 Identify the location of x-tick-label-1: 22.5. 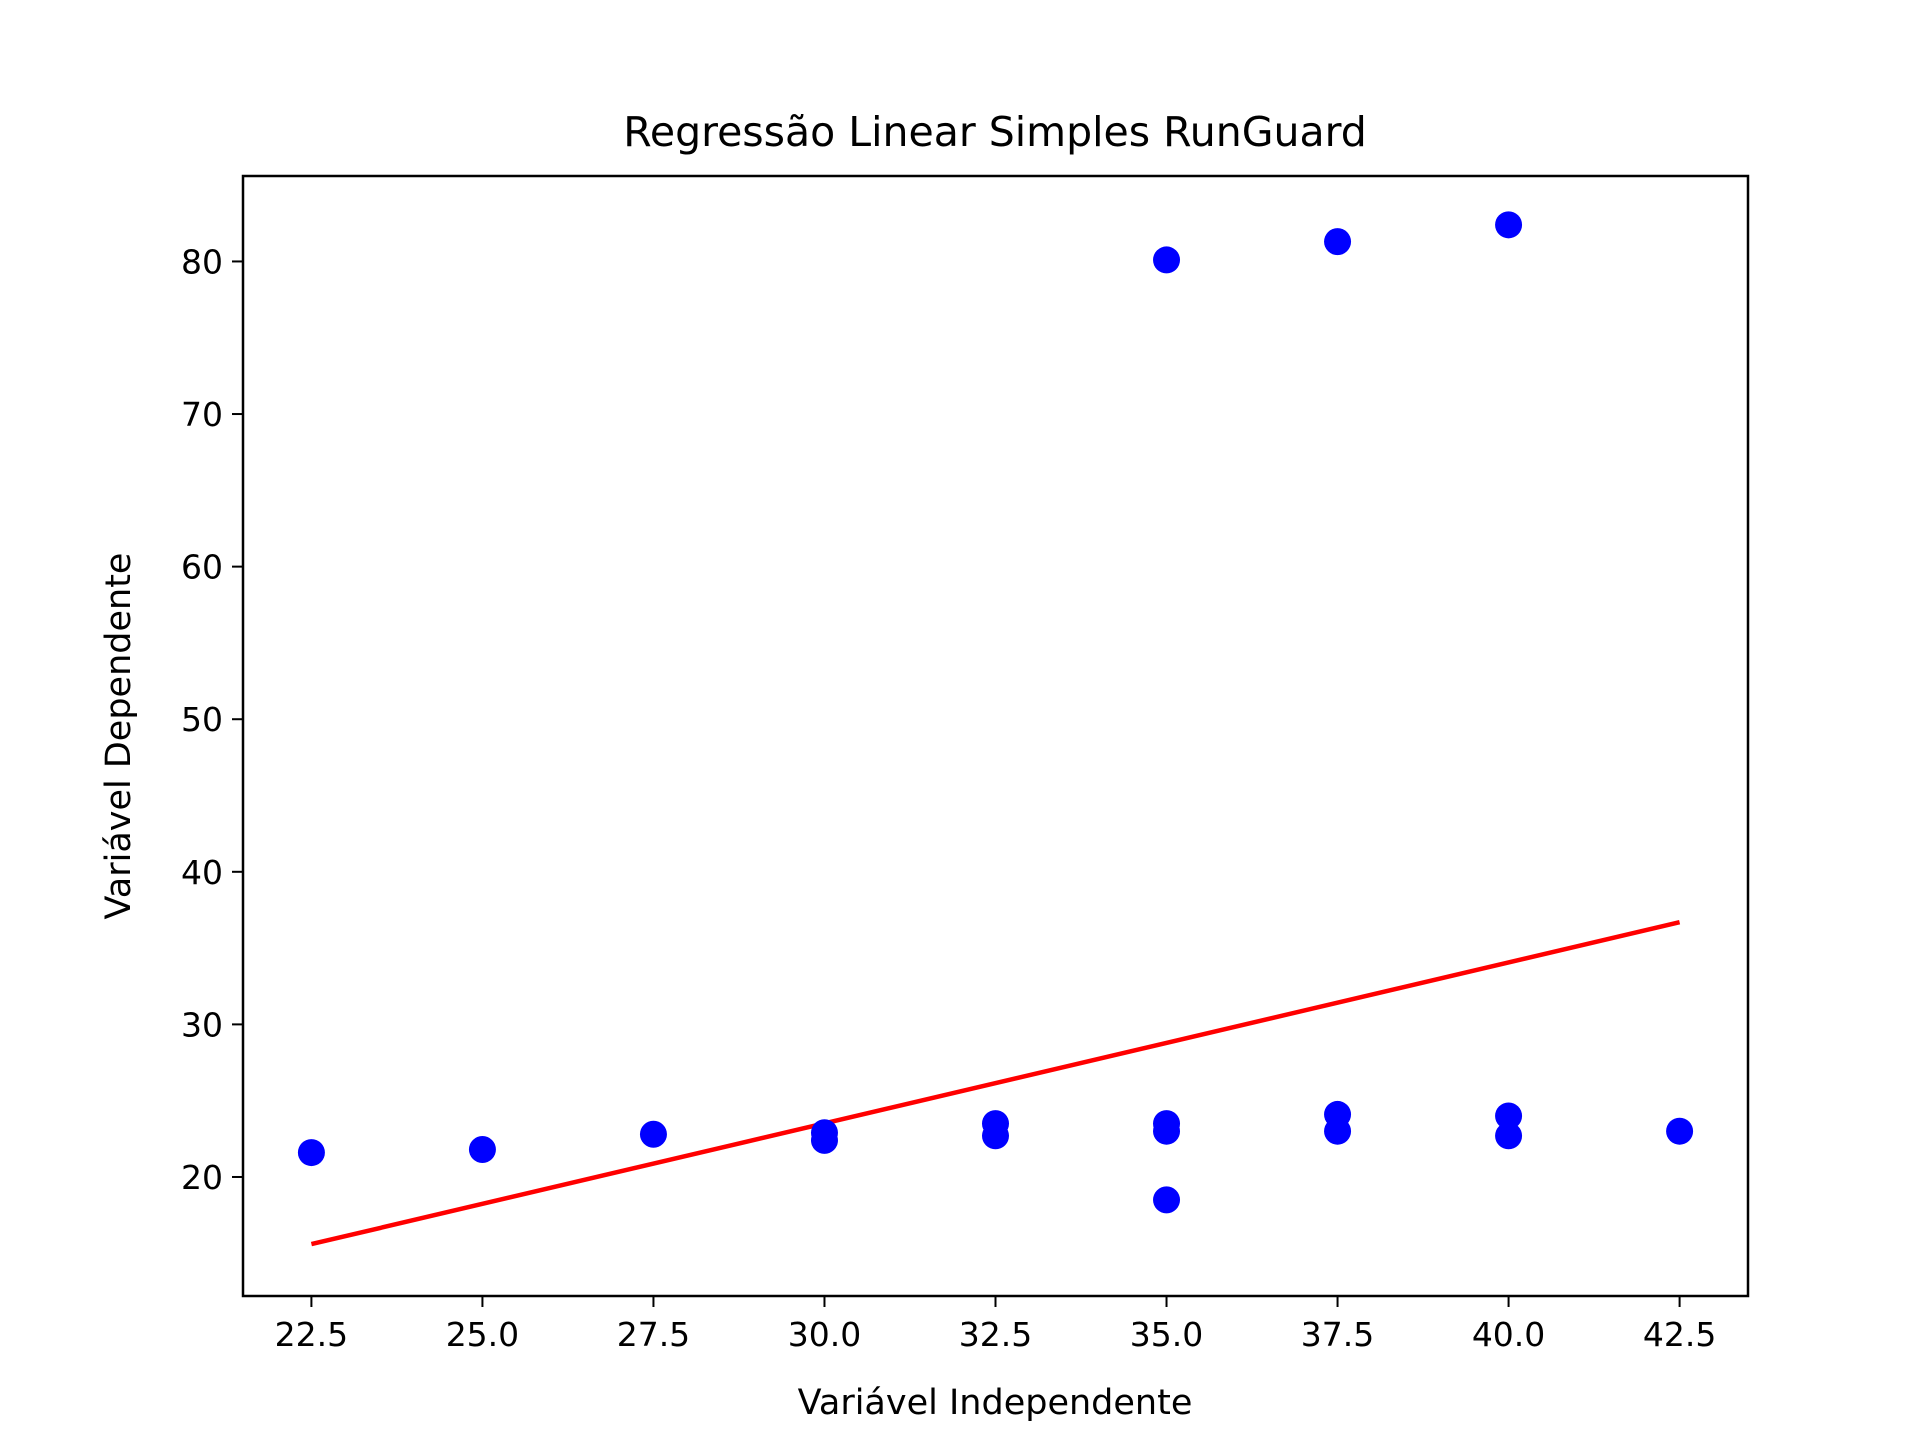
(311, 1334).